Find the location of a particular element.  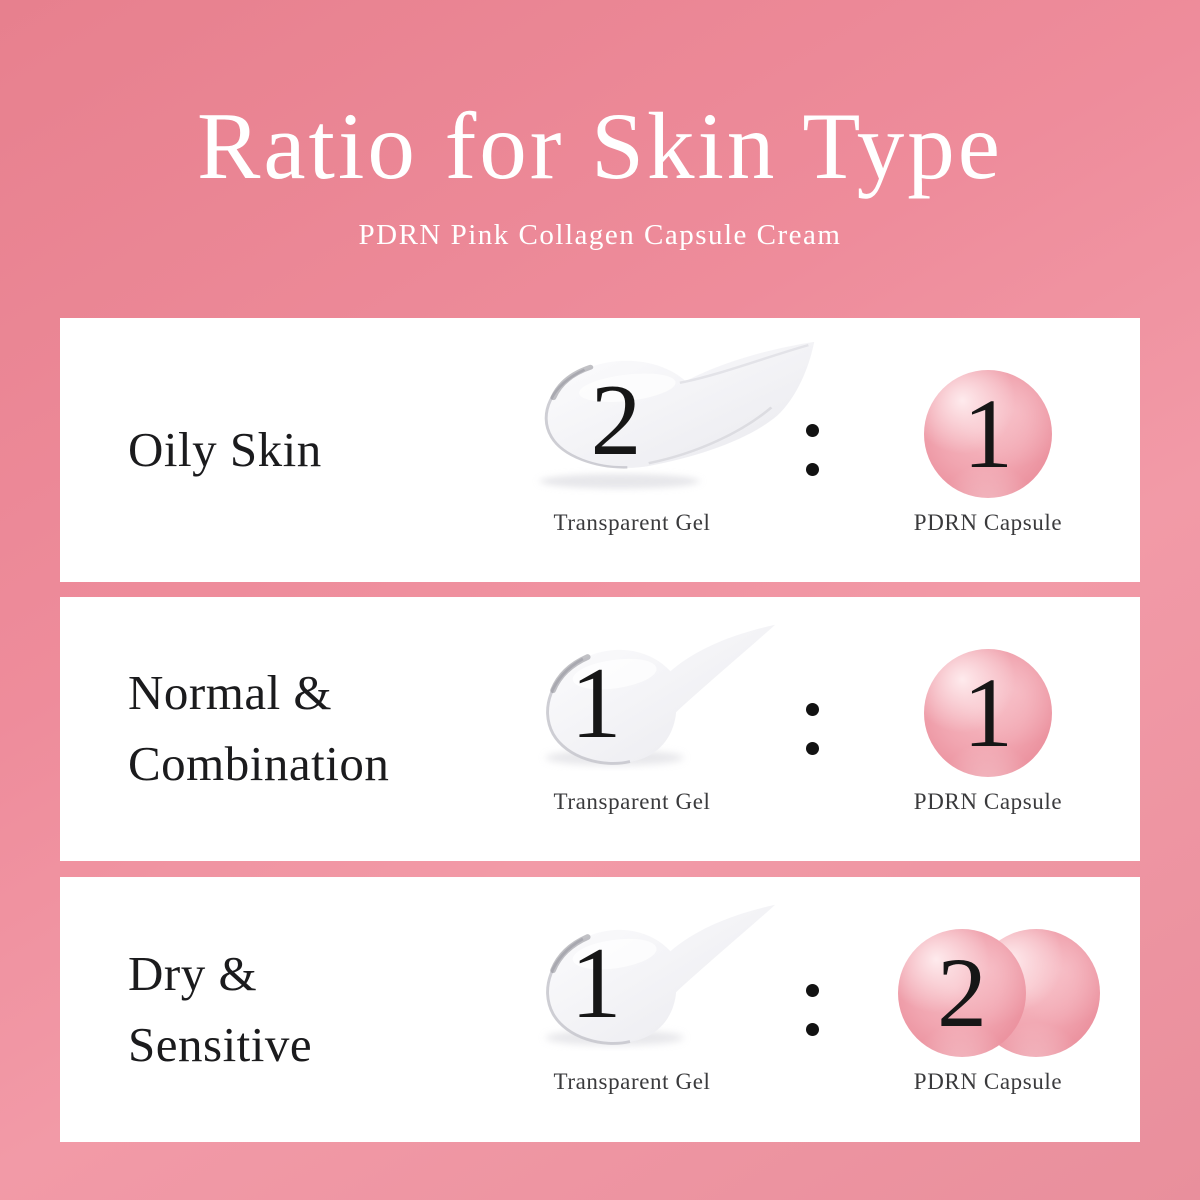

skin-type-line: Normal & is located at coordinates (230, 693).